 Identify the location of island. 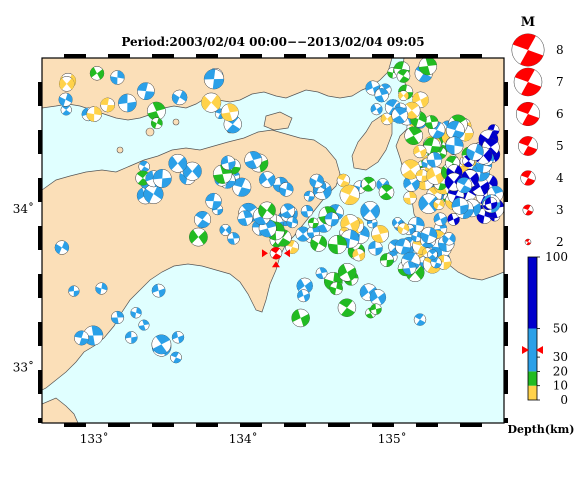
(120, 150).